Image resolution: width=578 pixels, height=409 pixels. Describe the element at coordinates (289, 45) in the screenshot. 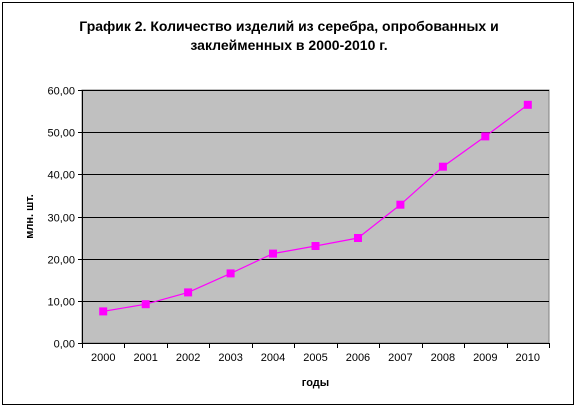

I see `chart-title-line-2: заклейменных в 2000-2010 г.` at that location.